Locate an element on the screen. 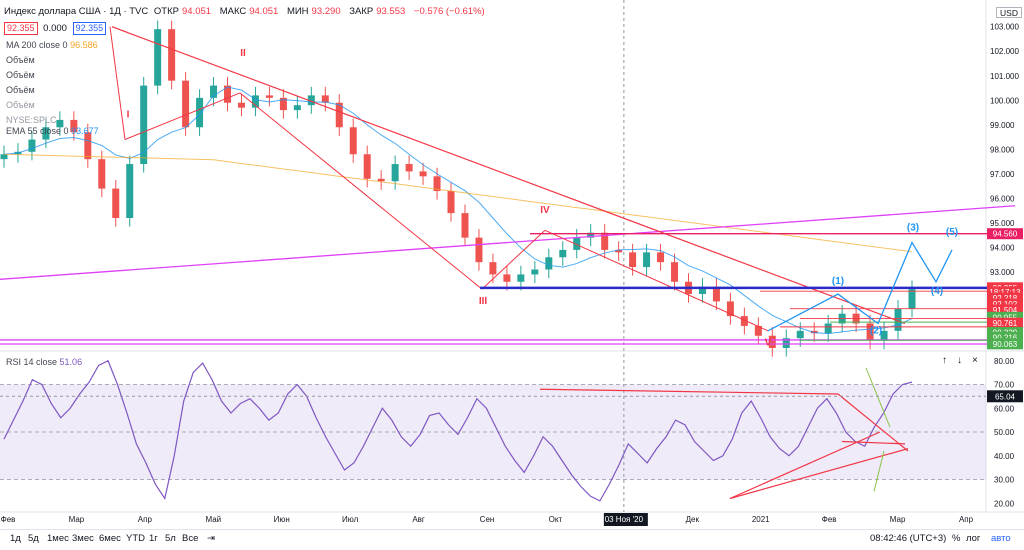 The width and height of the screenshot is (1024, 550). rsi-legend: RSI 14 close 51.06 is located at coordinates (44, 362).